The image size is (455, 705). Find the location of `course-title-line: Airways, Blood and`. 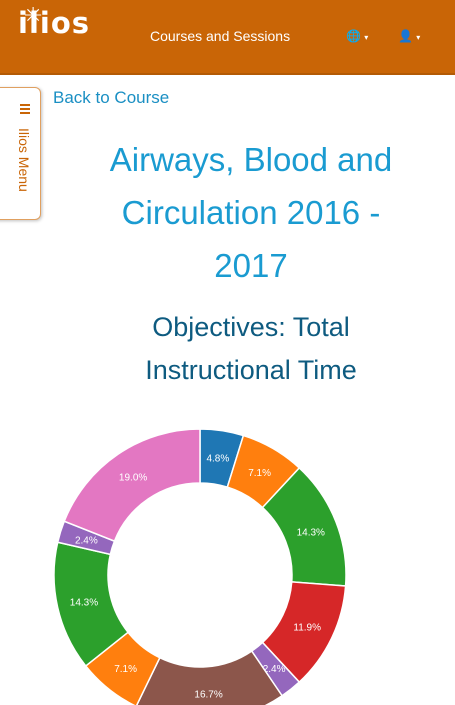

course-title-line: Airways, Blood and is located at coordinates (251, 159).